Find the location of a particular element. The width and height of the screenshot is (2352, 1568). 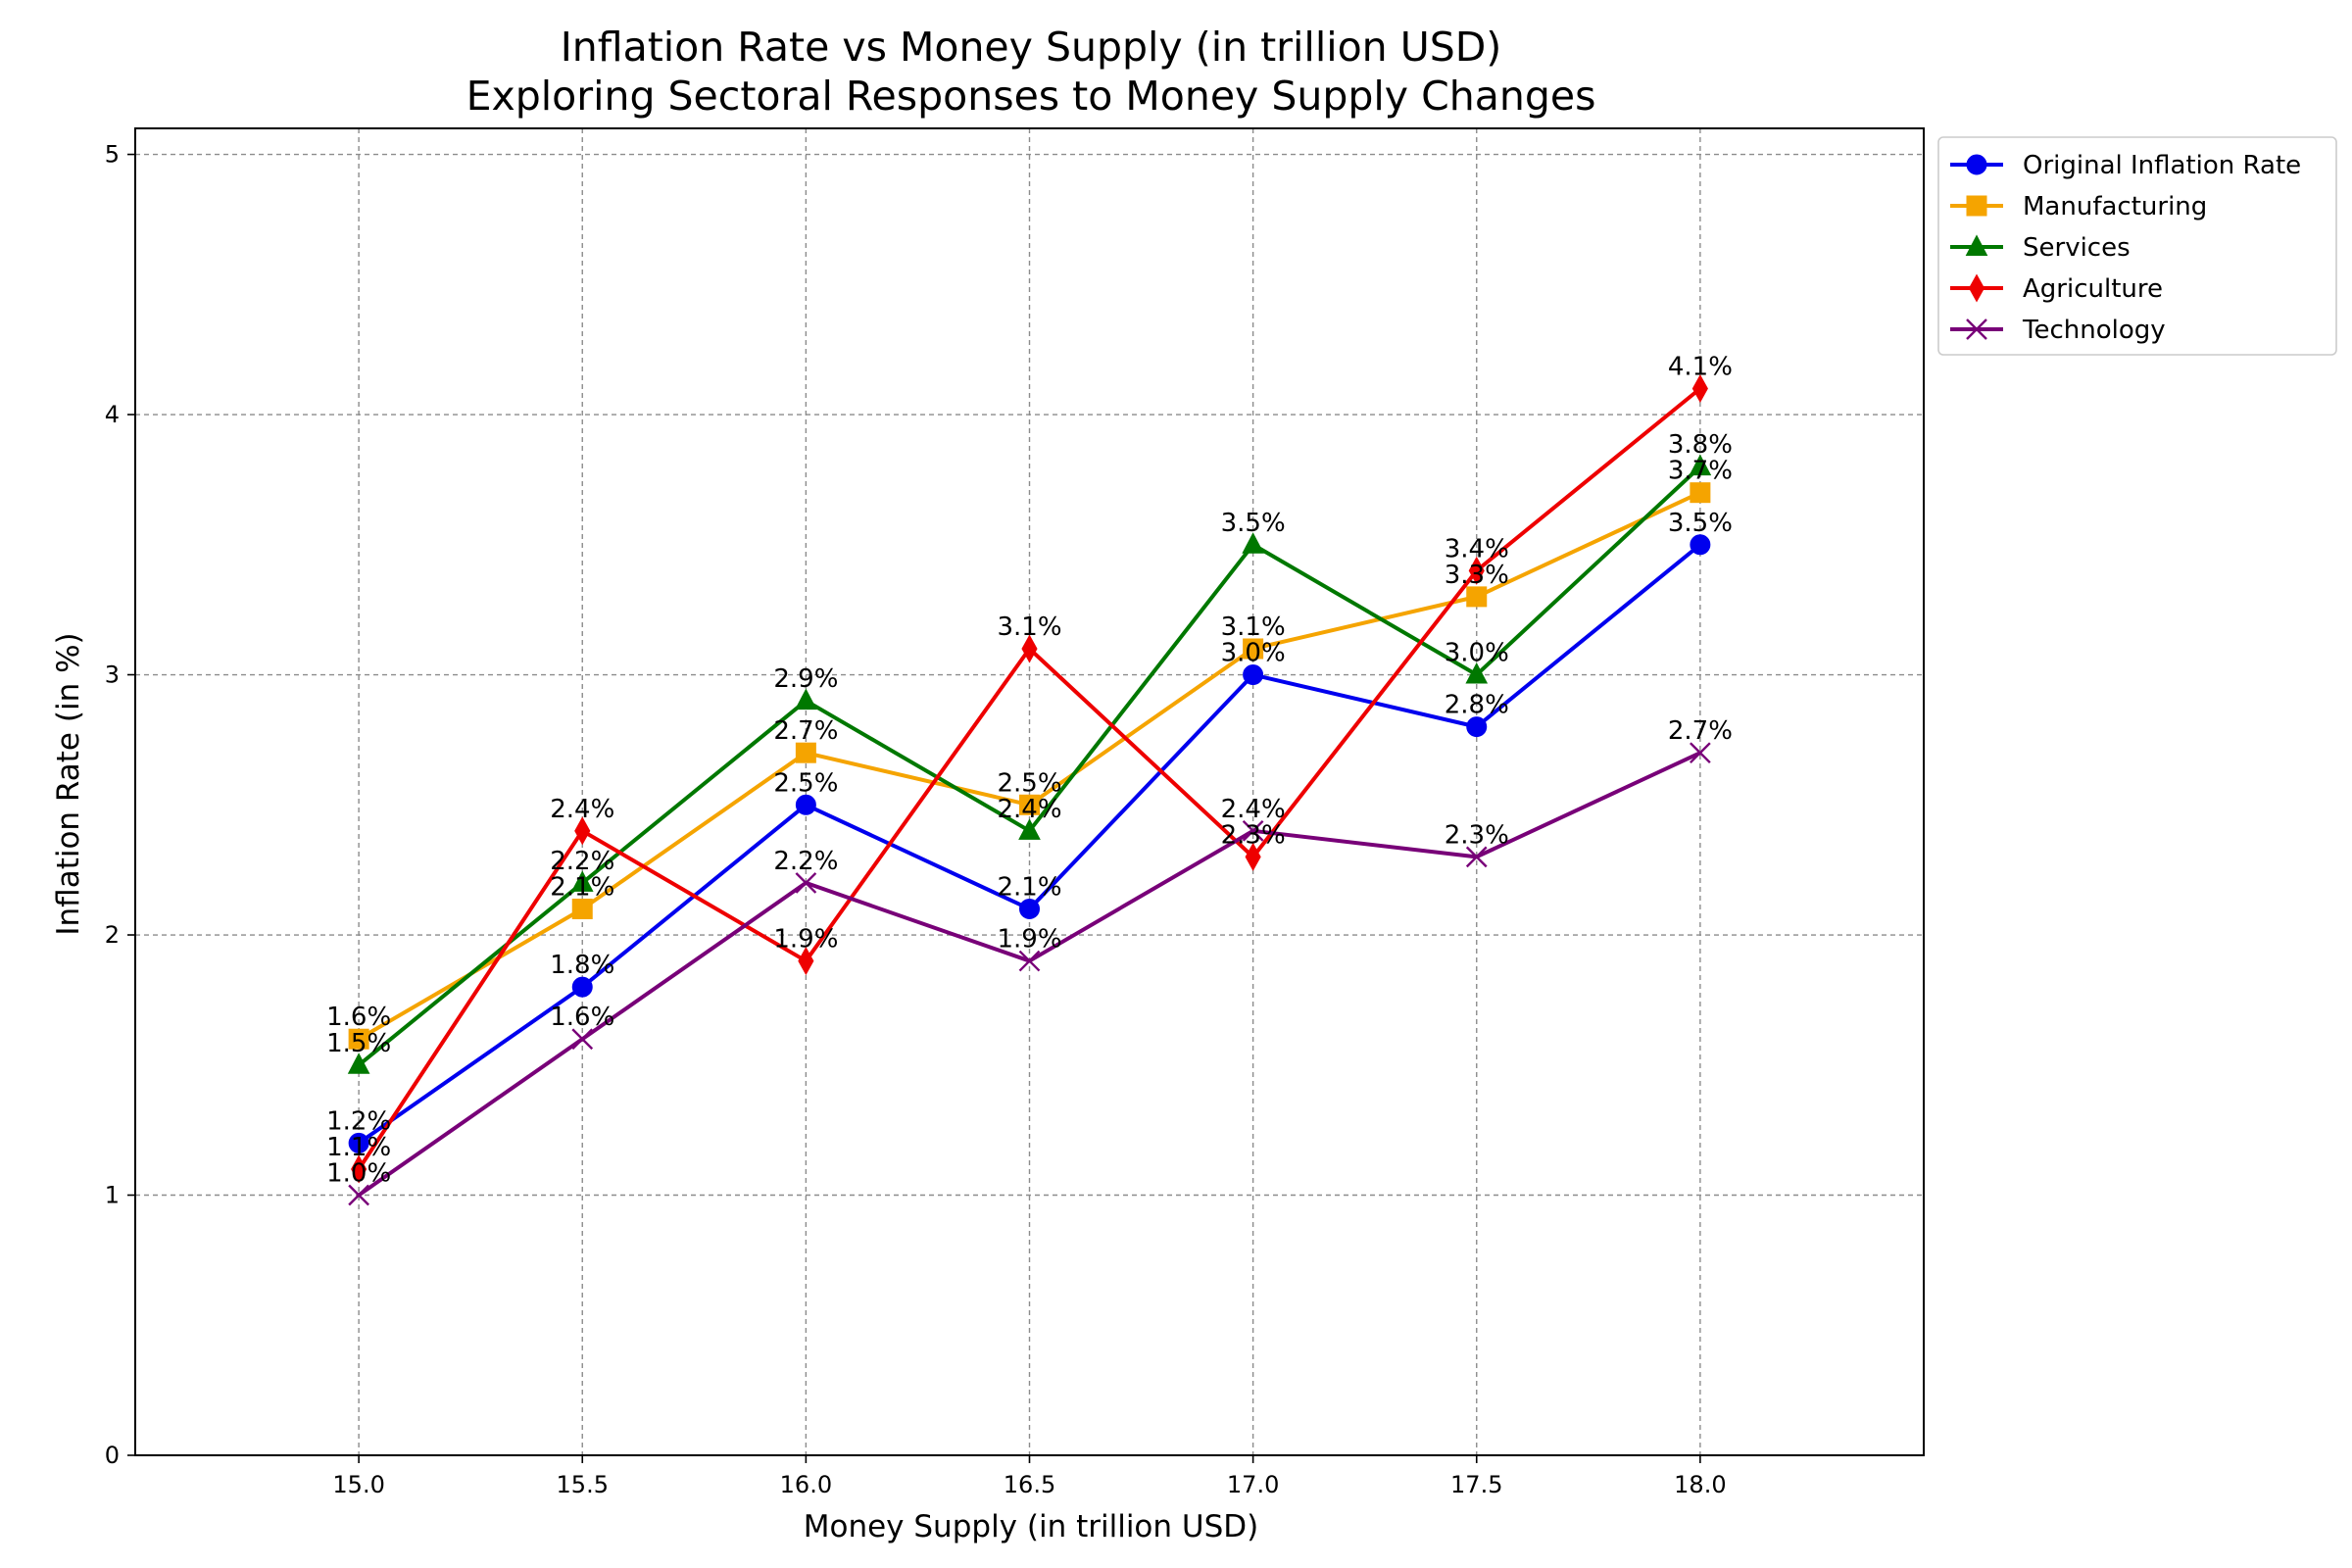

data-label-manufacturing: 2.5% is located at coordinates (1029, 783).